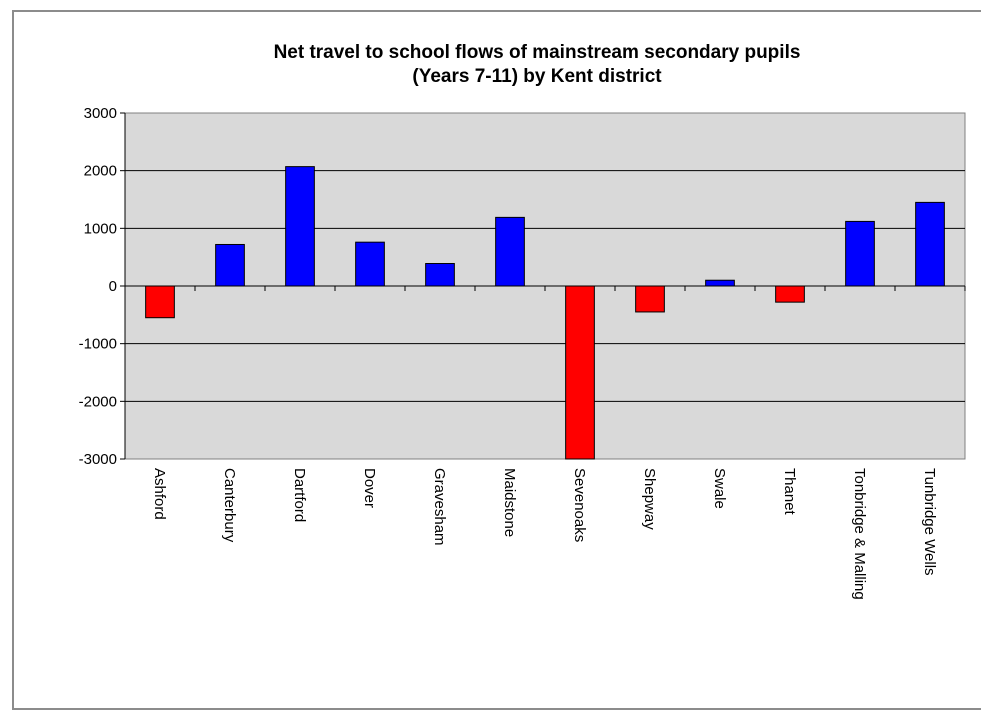 This screenshot has height=710, width=981. I want to click on x-category-label: Shepway, so click(649, 499).